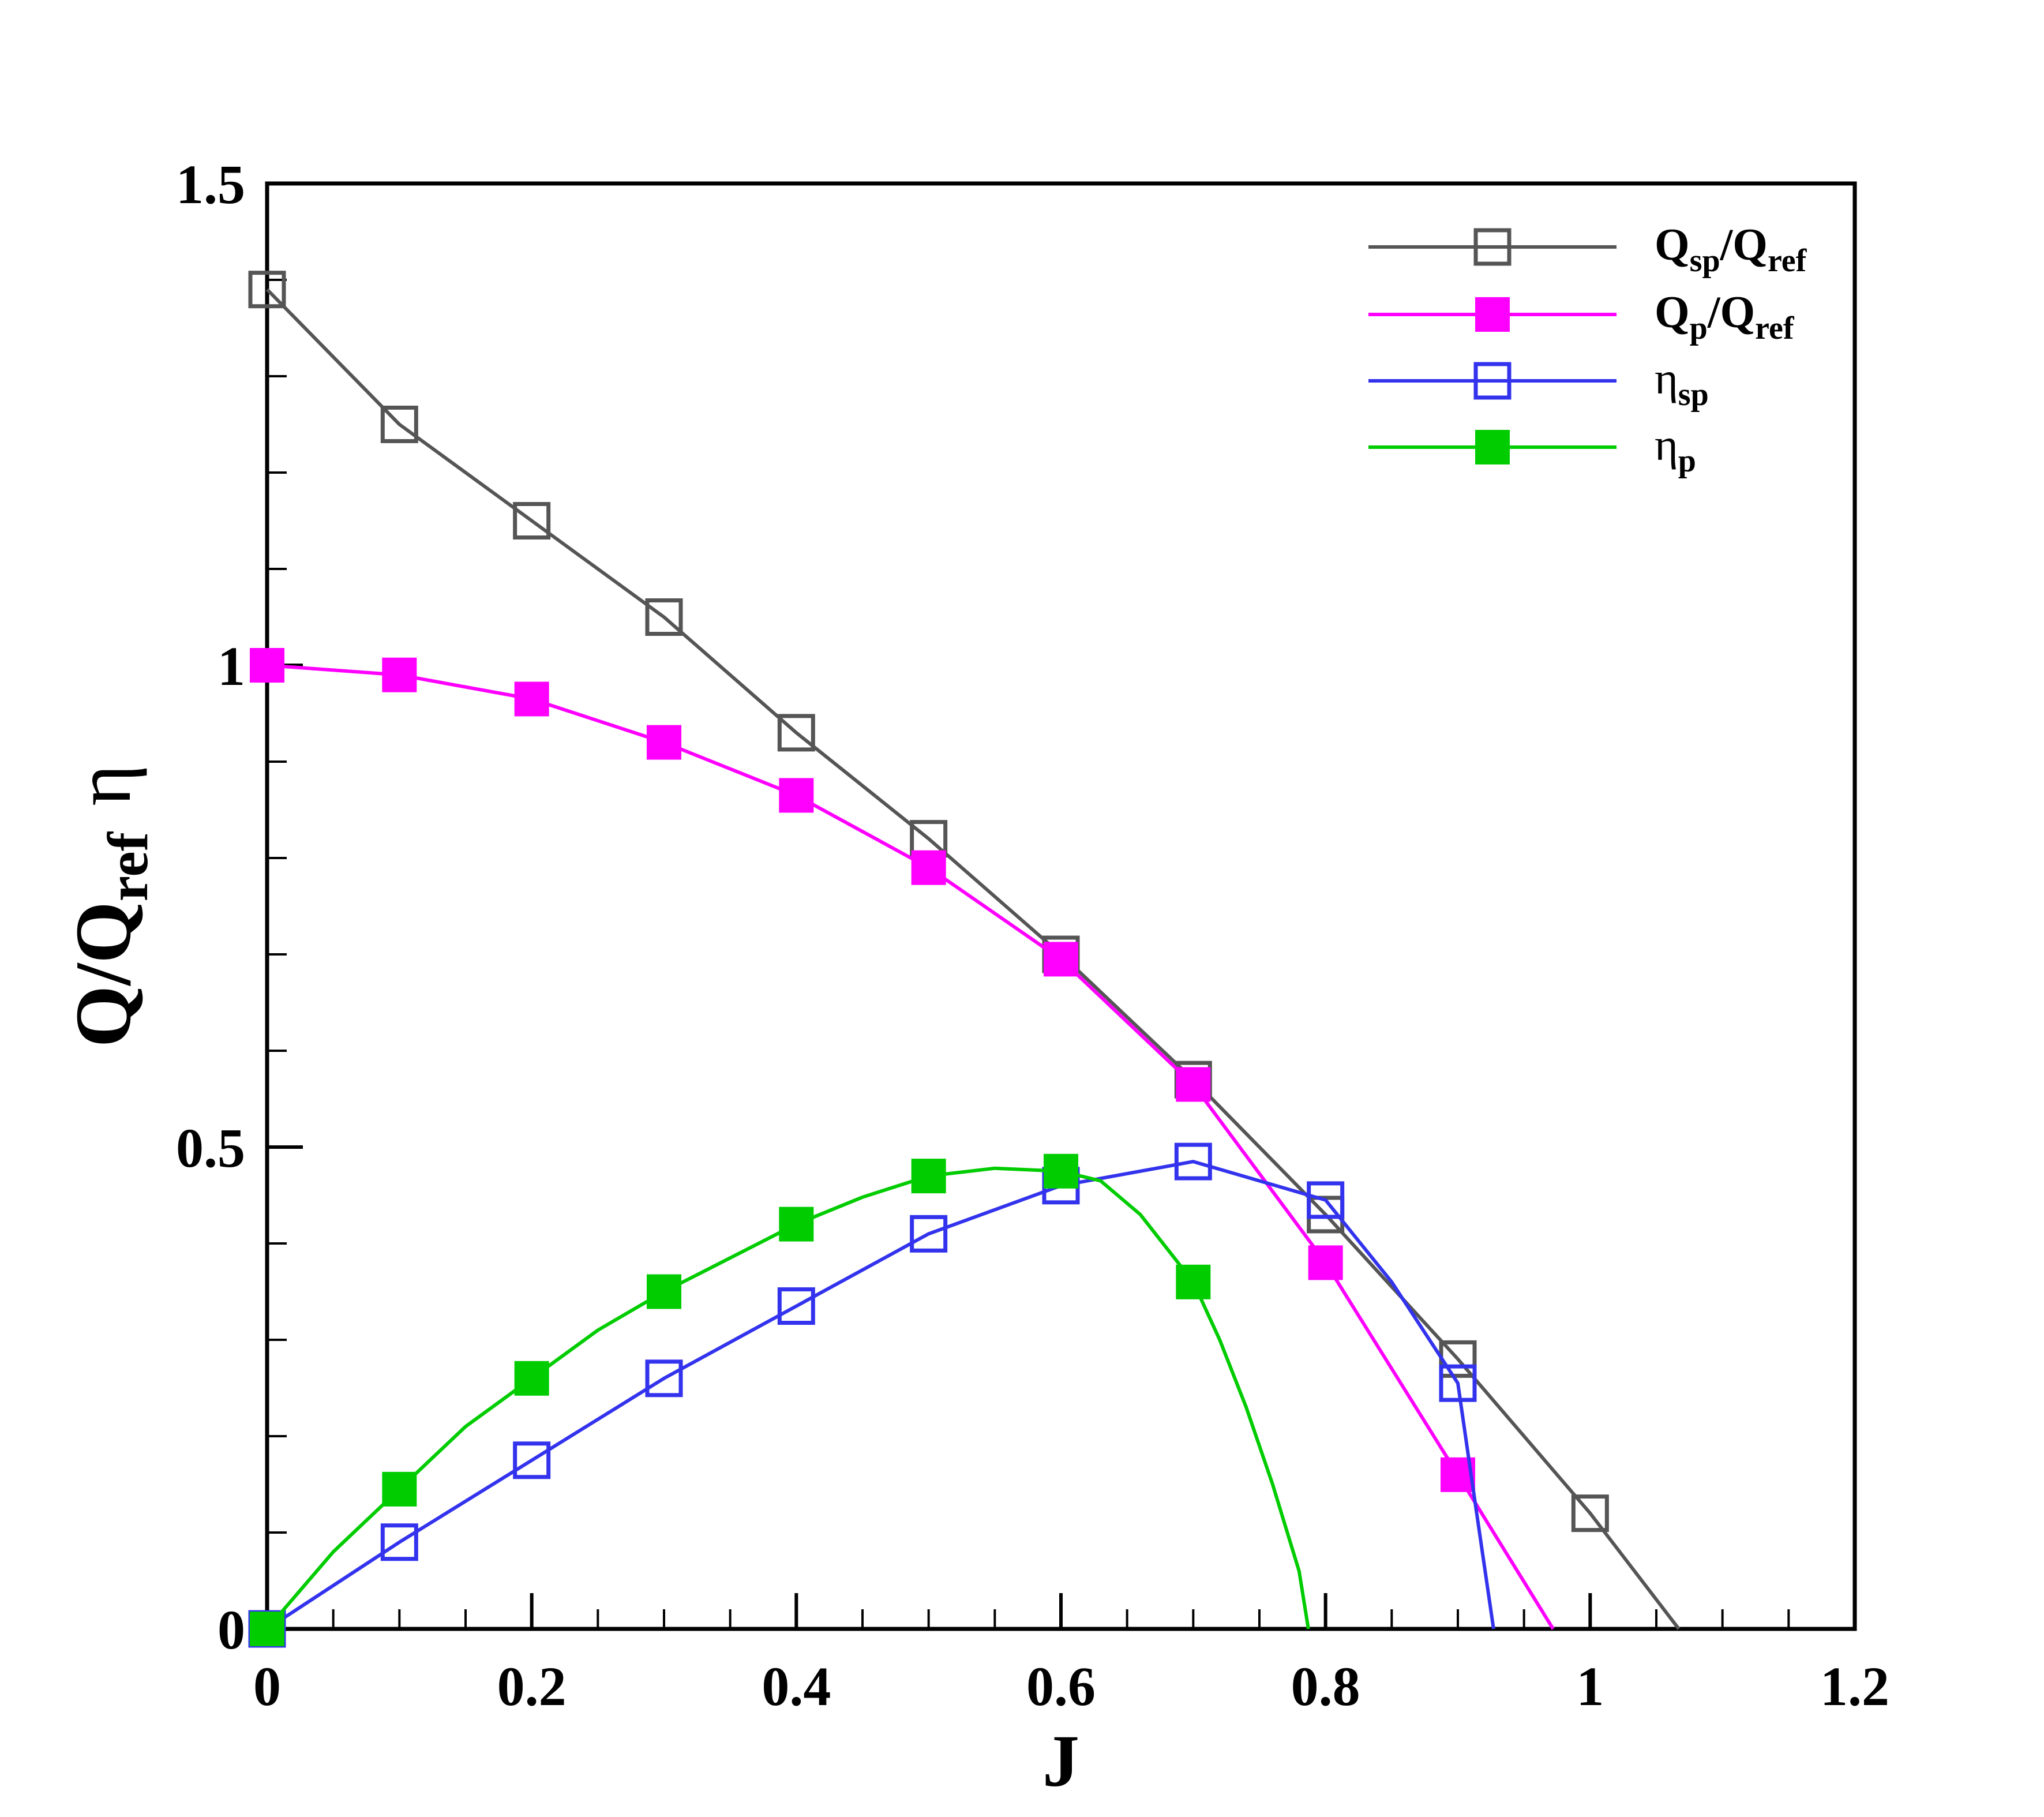 The height and width of the screenshot is (1817, 2044). Describe the element at coordinates (231, 1630) in the screenshot. I see `y-tick-label: 0` at that location.